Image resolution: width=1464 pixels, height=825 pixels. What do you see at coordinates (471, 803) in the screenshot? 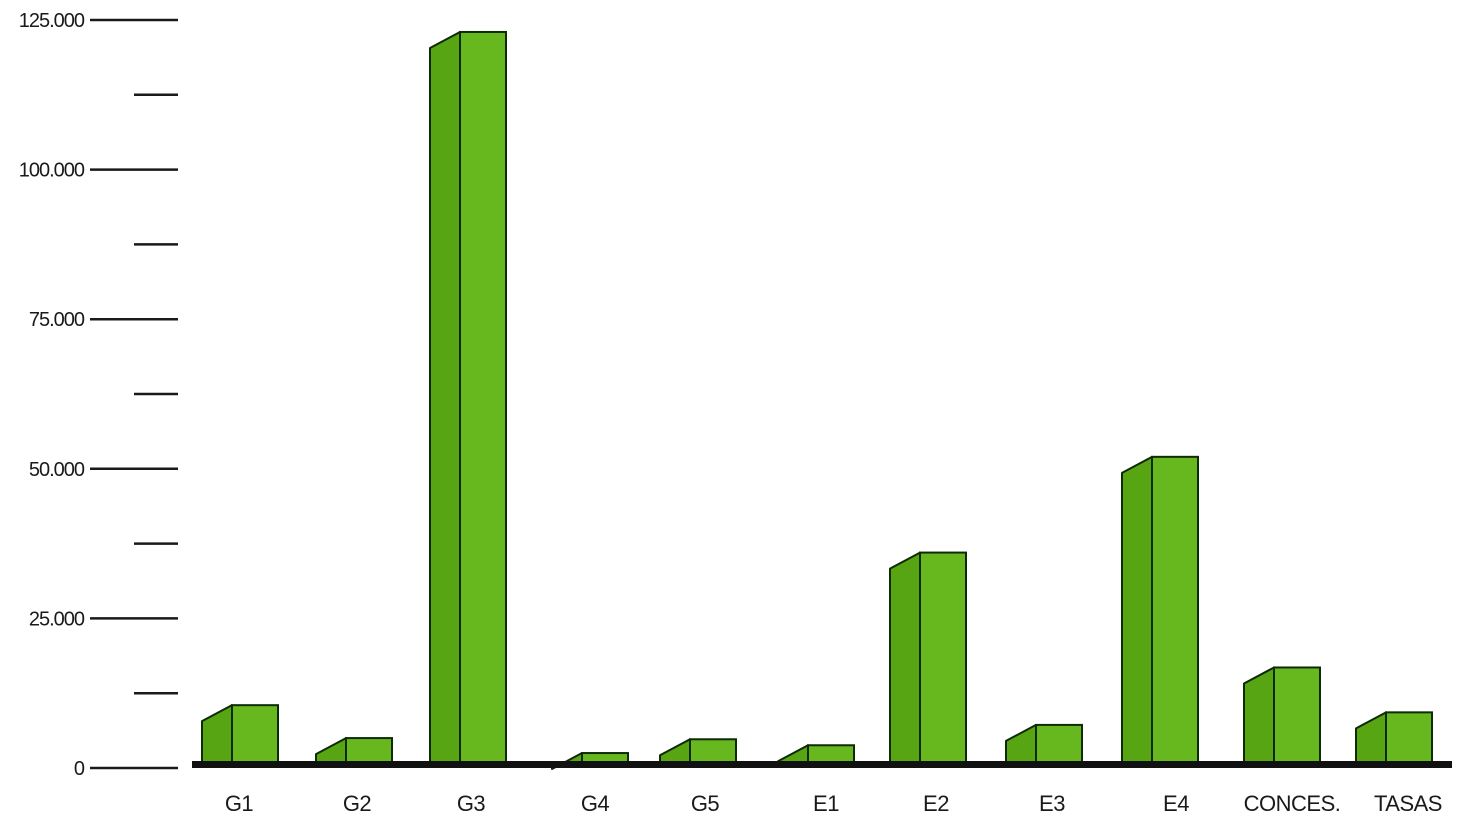
I see `x-tick-label: G3` at bounding box center [471, 803].